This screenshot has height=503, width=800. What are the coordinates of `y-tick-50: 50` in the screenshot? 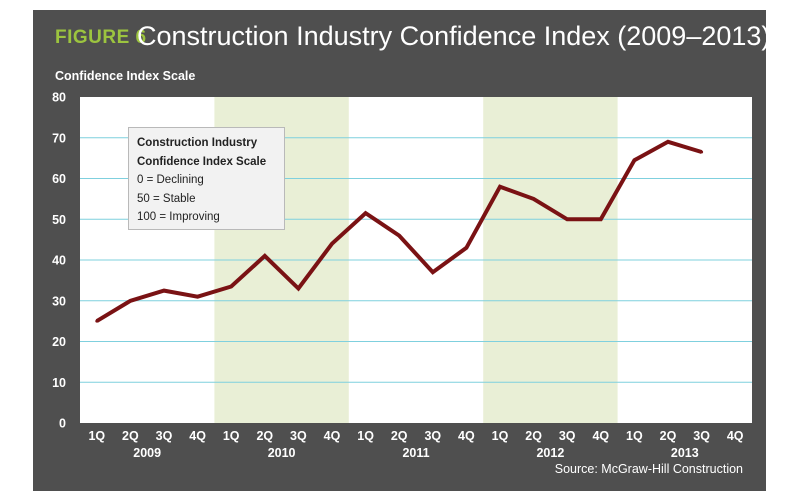 It's located at (59, 220).